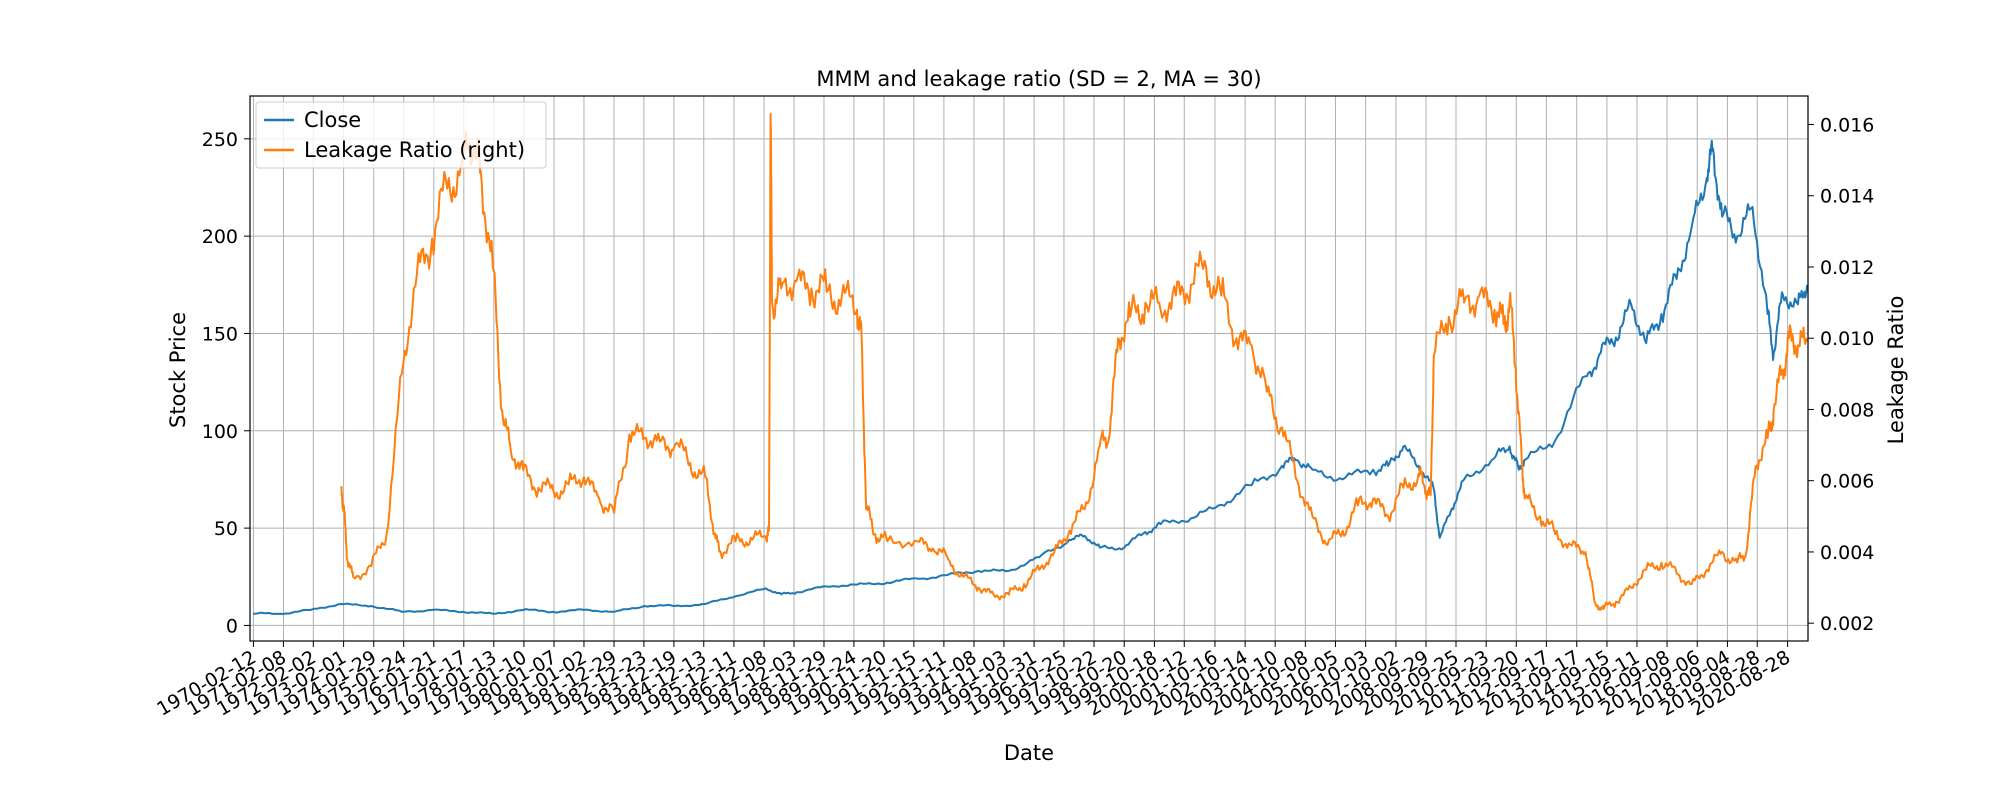 This screenshot has height=800, width=2000. I want to click on y-tick-label: 250, so click(220, 140).